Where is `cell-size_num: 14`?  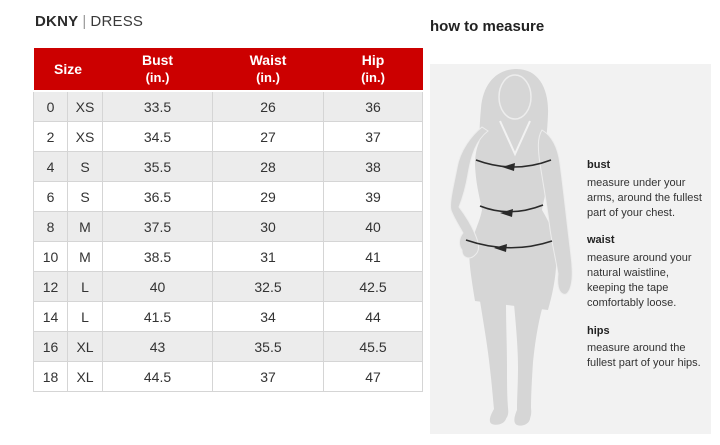
cell-size_num: 14 is located at coordinates (50, 316).